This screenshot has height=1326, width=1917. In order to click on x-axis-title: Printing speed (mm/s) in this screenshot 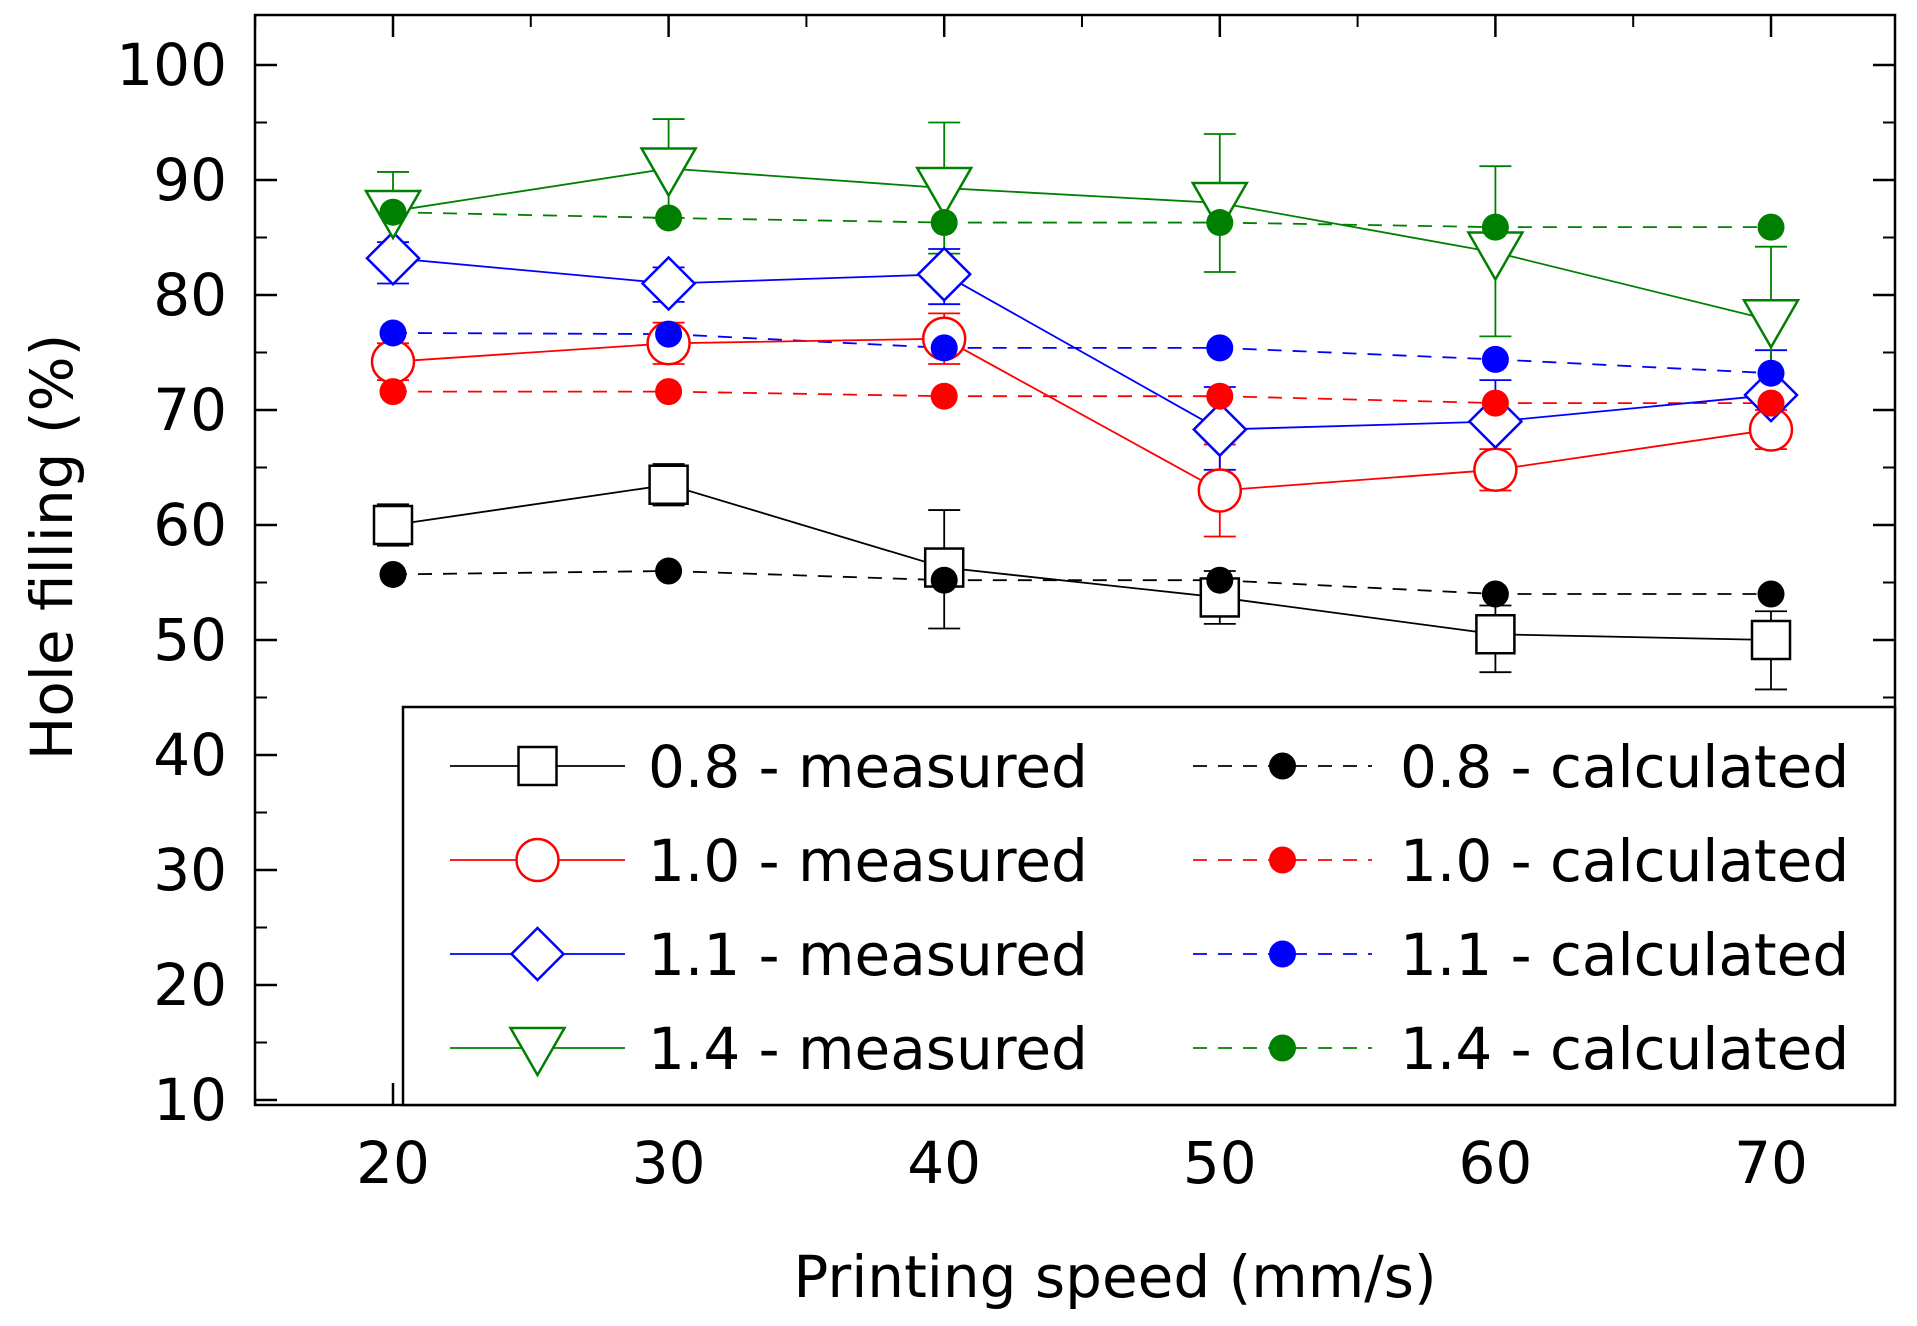, I will do `click(1114, 1277)`.